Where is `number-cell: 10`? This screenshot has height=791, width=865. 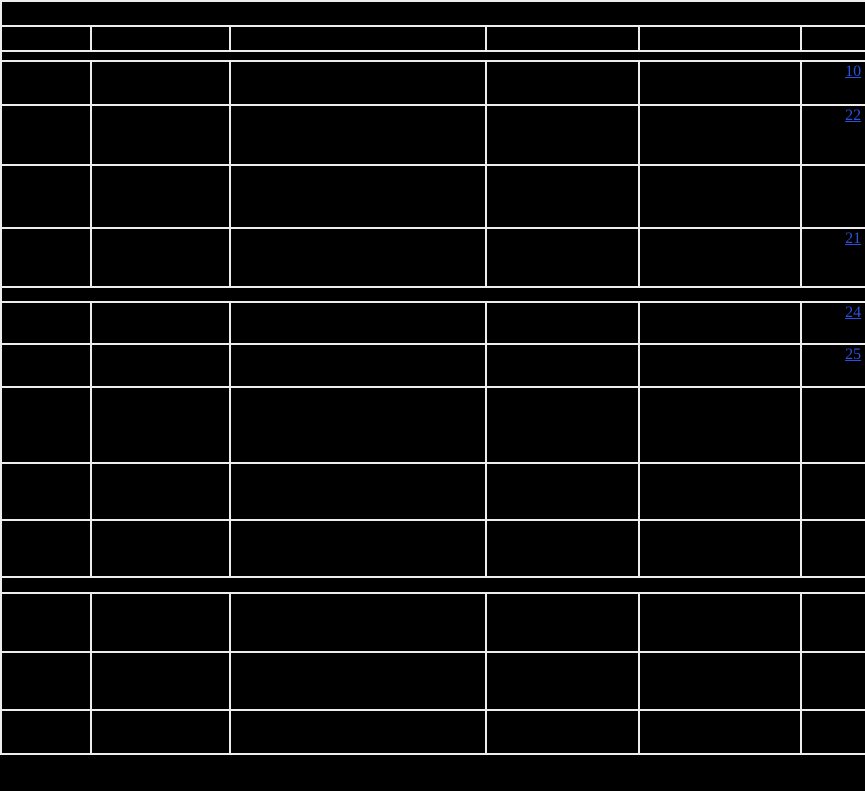
number-cell: 10 is located at coordinates (832, 83).